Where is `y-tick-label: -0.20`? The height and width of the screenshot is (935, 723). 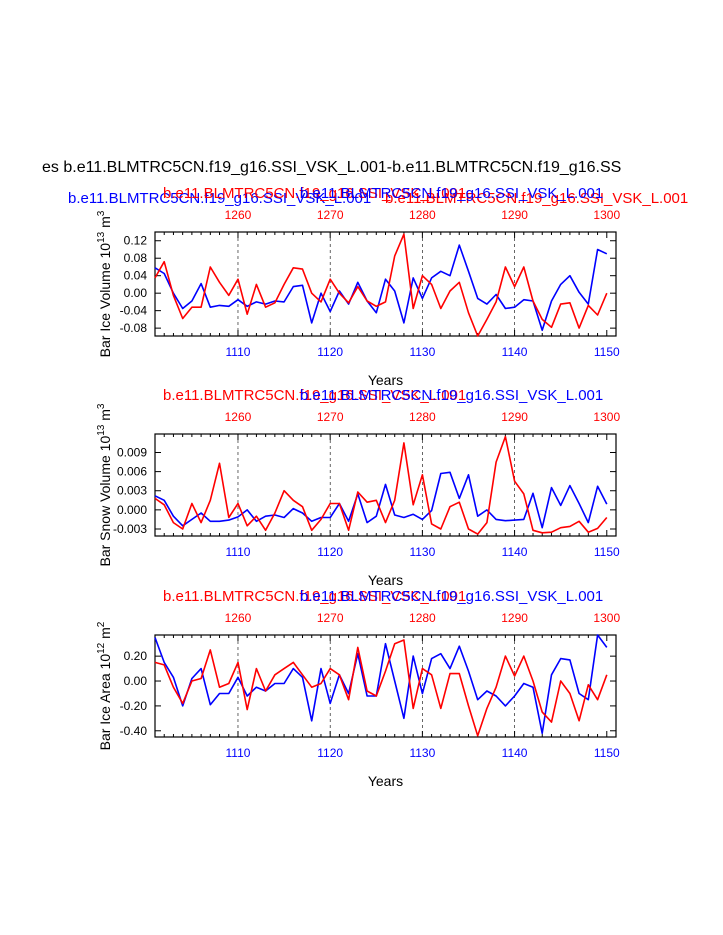
y-tick-label: -0.20 is located at coordinates (134, 706).